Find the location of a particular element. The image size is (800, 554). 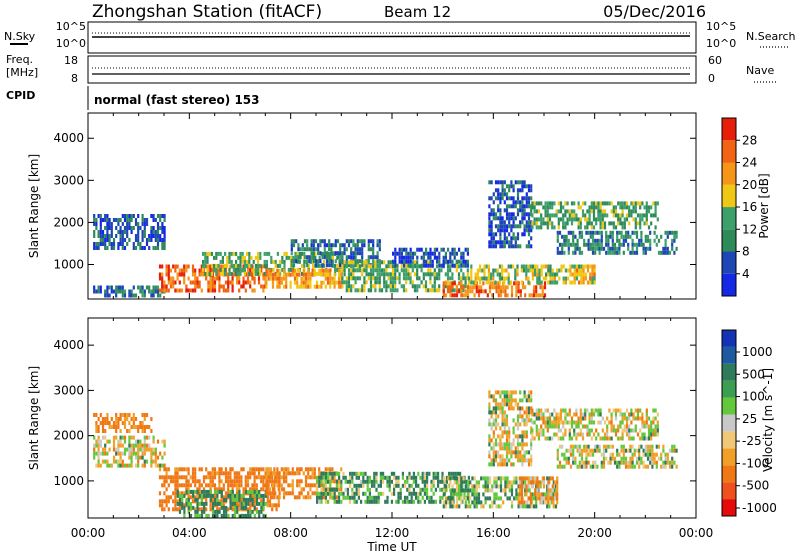

nsky-trace is located at coordinates (391, 36).